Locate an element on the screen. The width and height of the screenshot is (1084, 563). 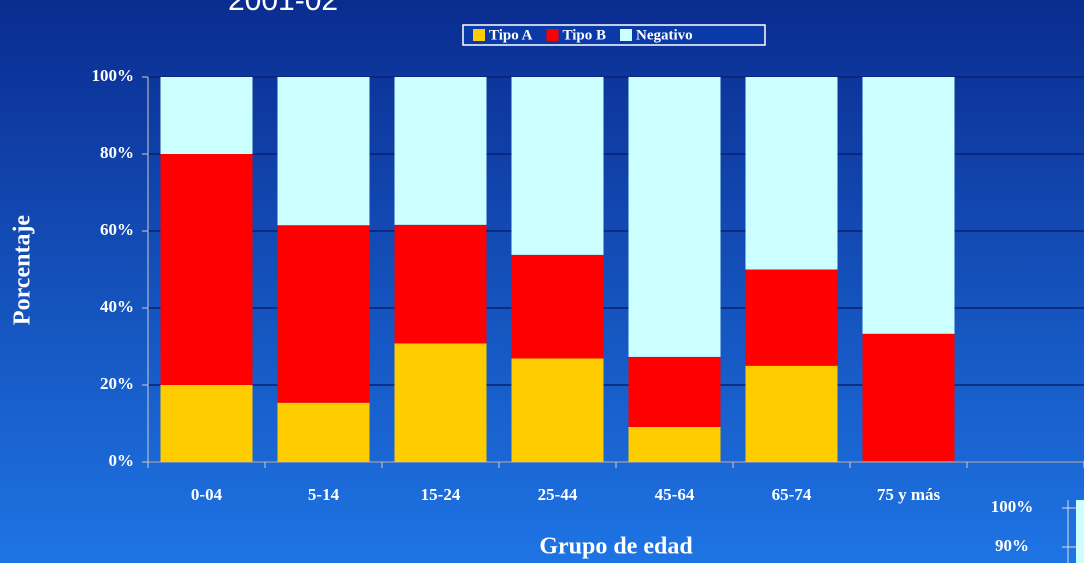
y-tick-label: 20% is located at coordinates (117, 383).